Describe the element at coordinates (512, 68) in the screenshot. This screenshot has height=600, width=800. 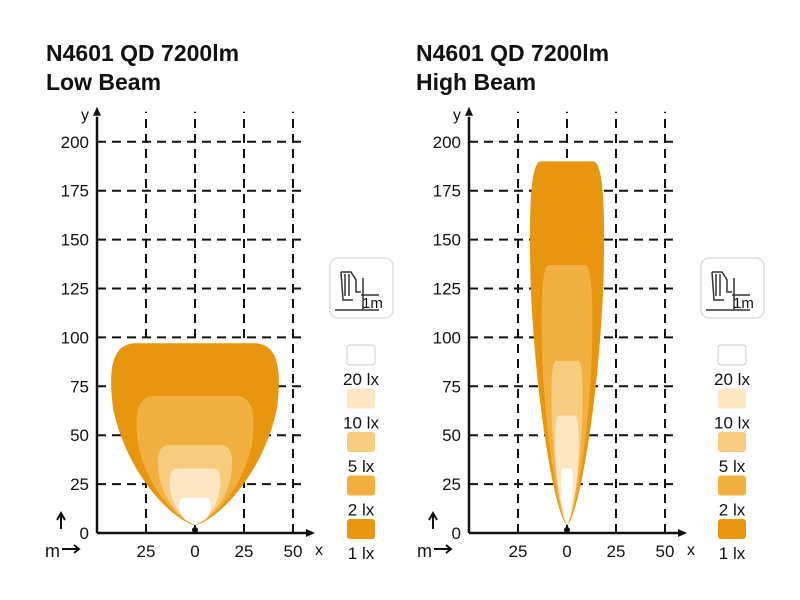
I see `chart-title-high-beam: N4601 QD 7200lm High Beam` at that location.